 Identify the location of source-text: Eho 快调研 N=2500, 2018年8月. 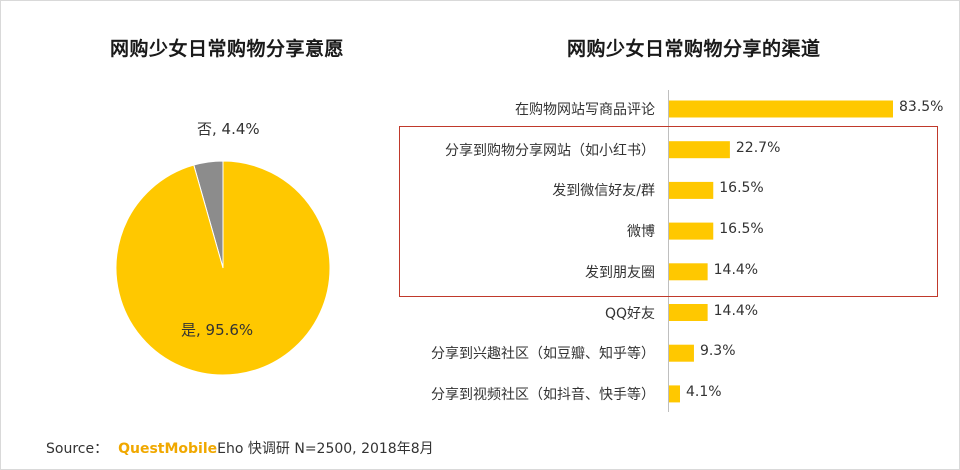
(325, 449).